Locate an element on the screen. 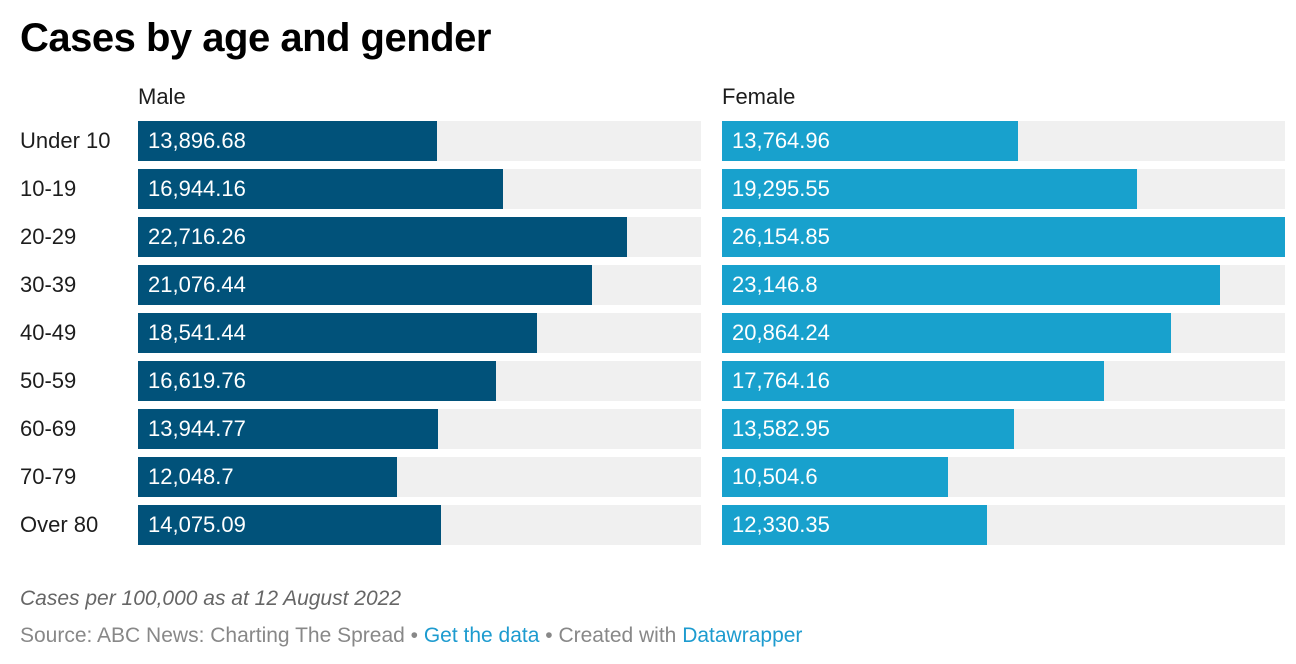  category-label: 10-19 is located at coordinates (48, 188).